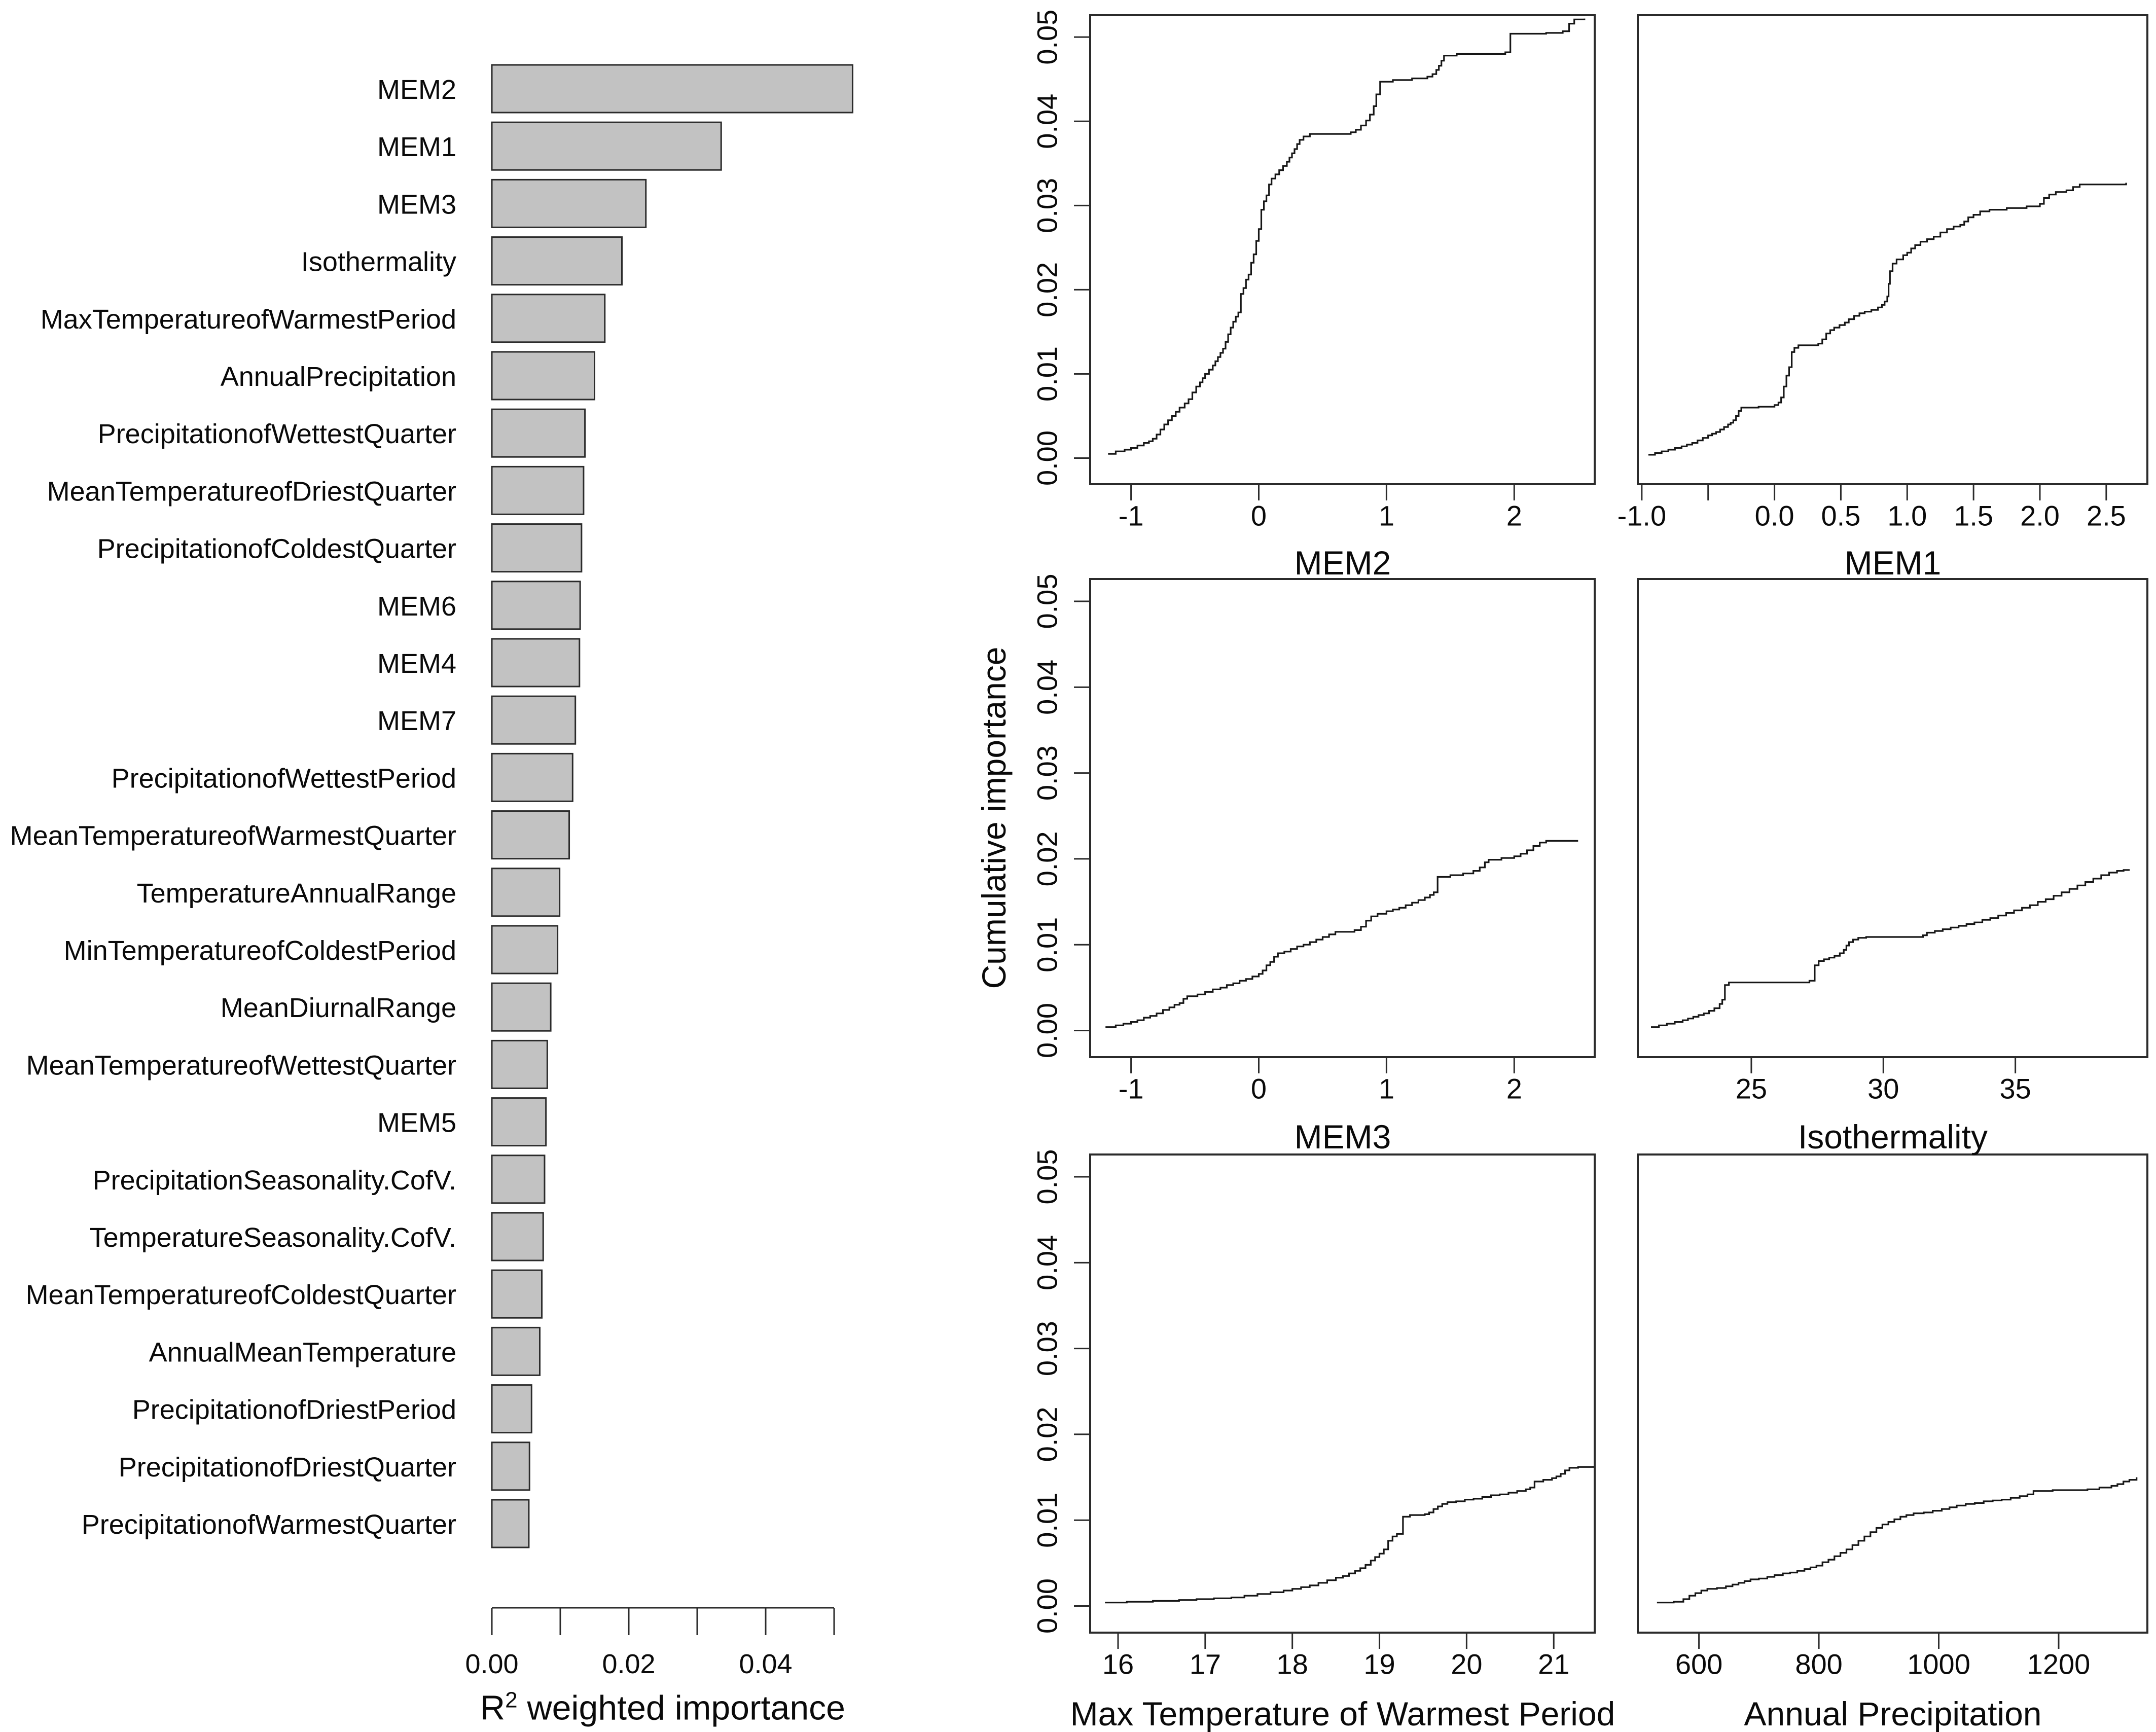  I want to click on y-axis-label: Cumulative importance, so click(994, 817).